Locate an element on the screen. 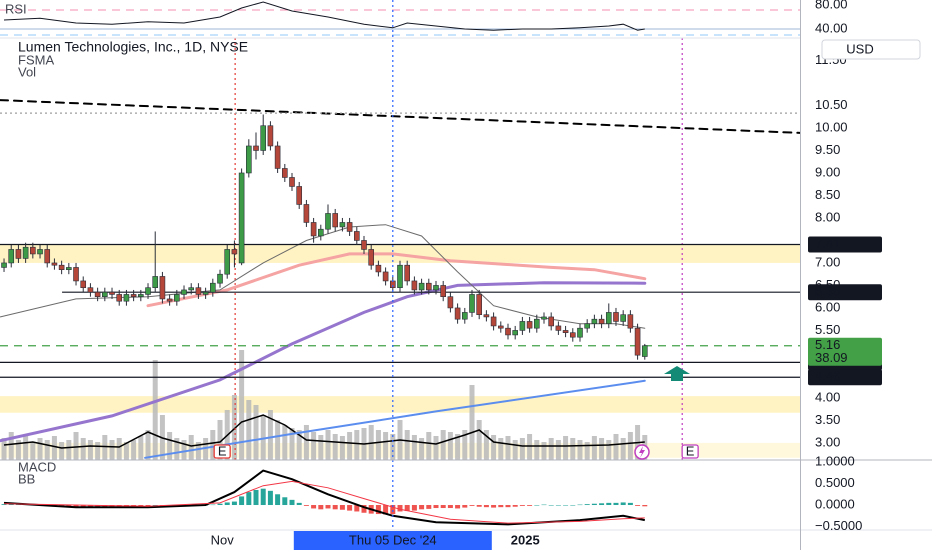 The height and width of the screenshot is (550, 932). price-label-box is located at coordinates (845, 377).